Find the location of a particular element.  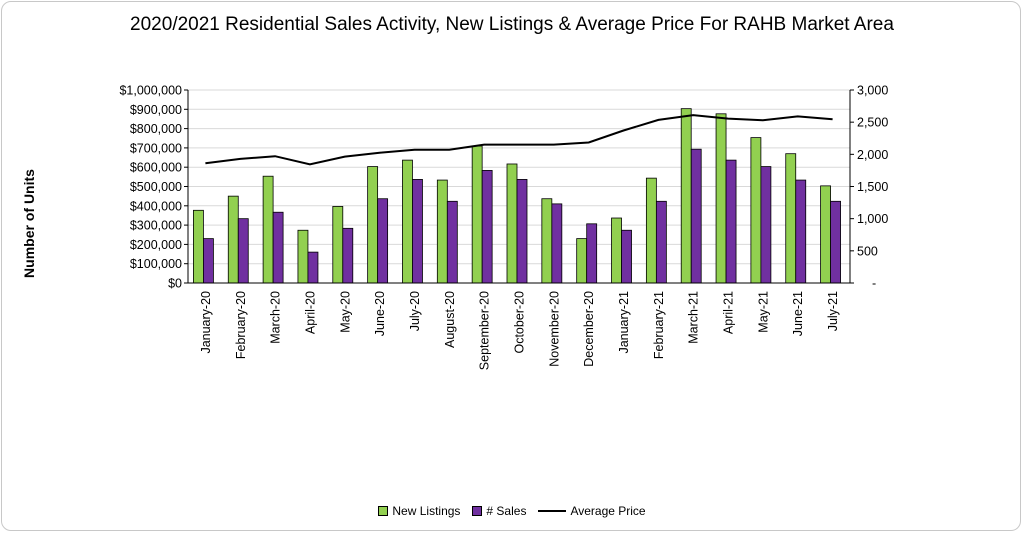

x-axis-tick-label: May-21 is located at coordinates (763, 312).